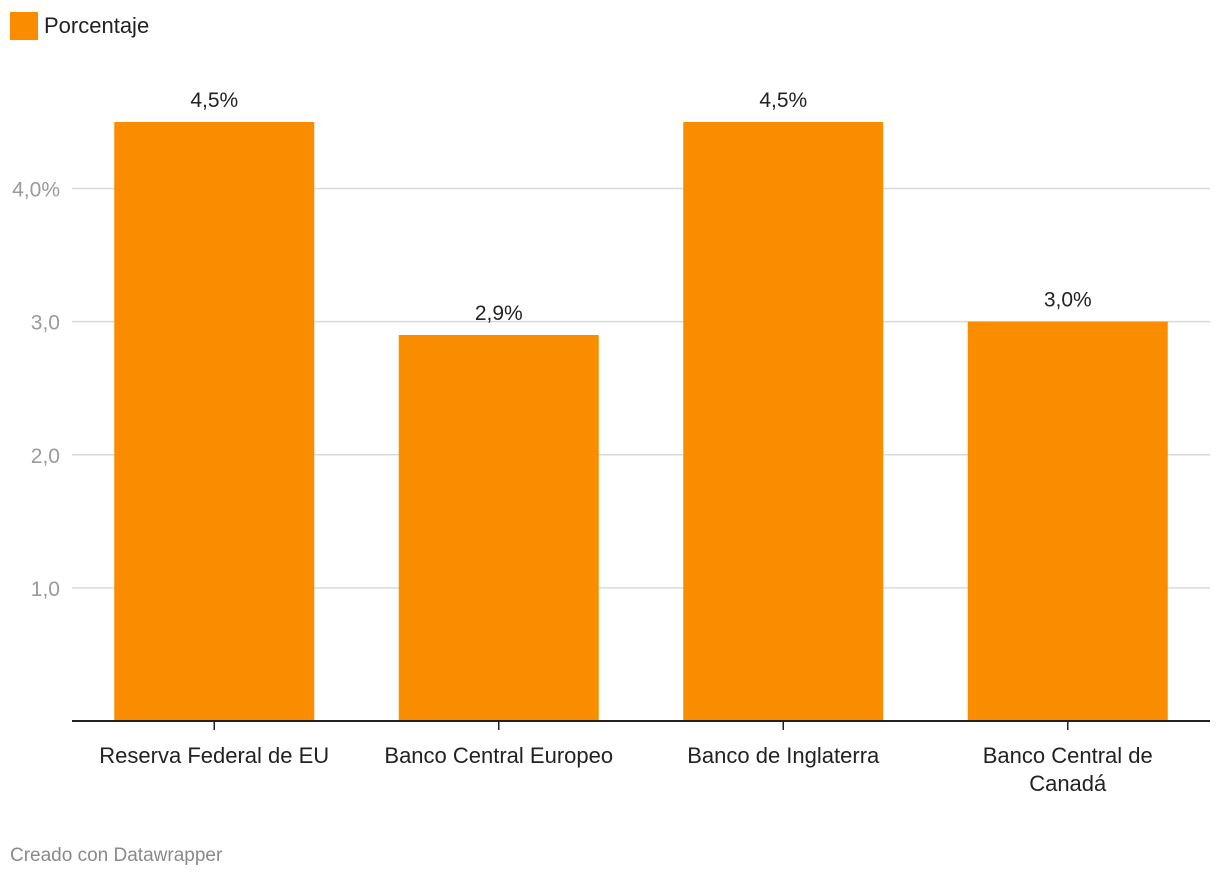 This screenshot has height=882, width=1220. What do you see at coordinates (499, 313) in the screenshot?
I see `bar-value-label: 2,9%` at bounding box center [499, 313].